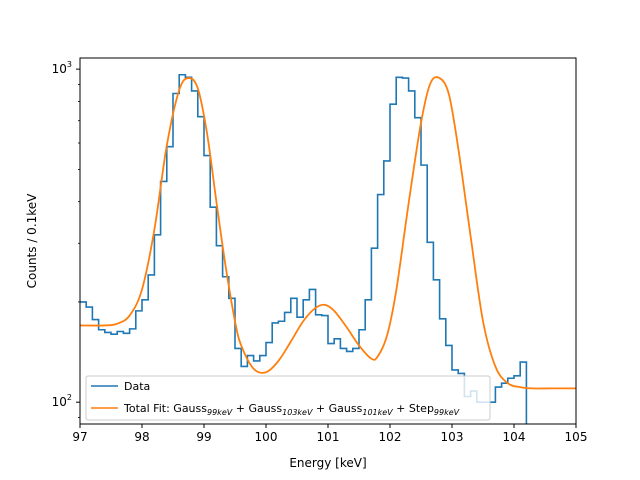 Image resolution: width=640 pixels, height=480 pixels. I want to click on legend-box, so click(288, 398).